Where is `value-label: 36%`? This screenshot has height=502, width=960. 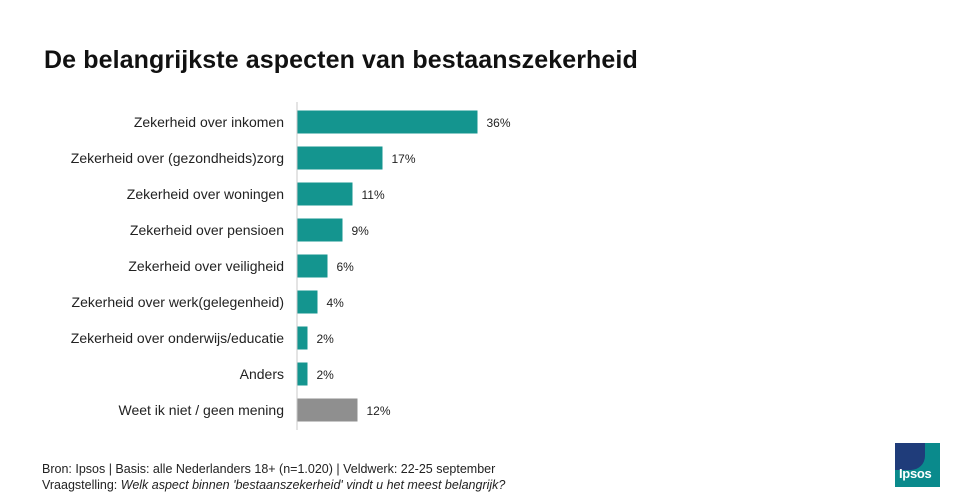
value-label: 36% is located at coordinates (499, 123).